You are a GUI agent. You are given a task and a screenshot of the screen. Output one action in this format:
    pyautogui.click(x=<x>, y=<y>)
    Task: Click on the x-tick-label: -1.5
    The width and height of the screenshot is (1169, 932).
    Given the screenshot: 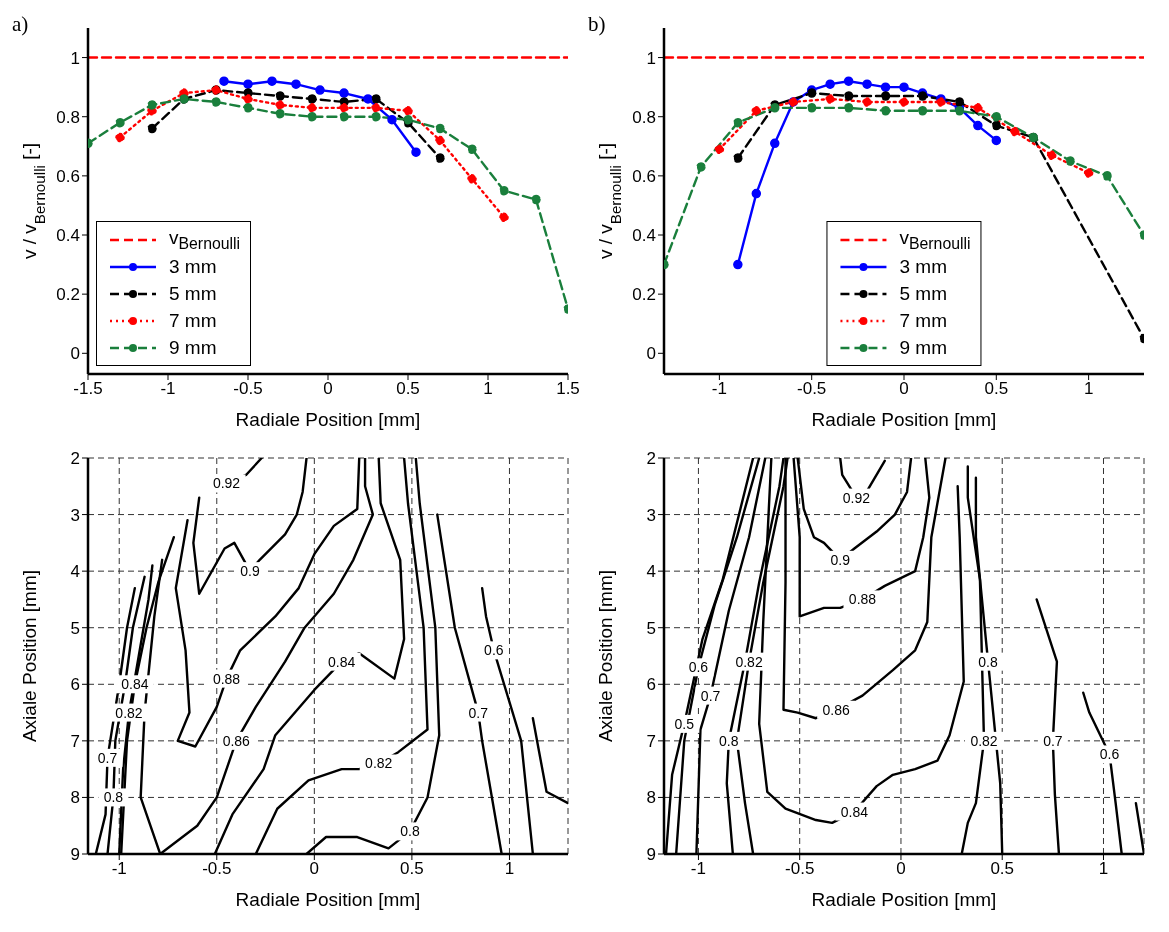 What is the action you would take?
    pyautogui.click(x=88, y=389)
    